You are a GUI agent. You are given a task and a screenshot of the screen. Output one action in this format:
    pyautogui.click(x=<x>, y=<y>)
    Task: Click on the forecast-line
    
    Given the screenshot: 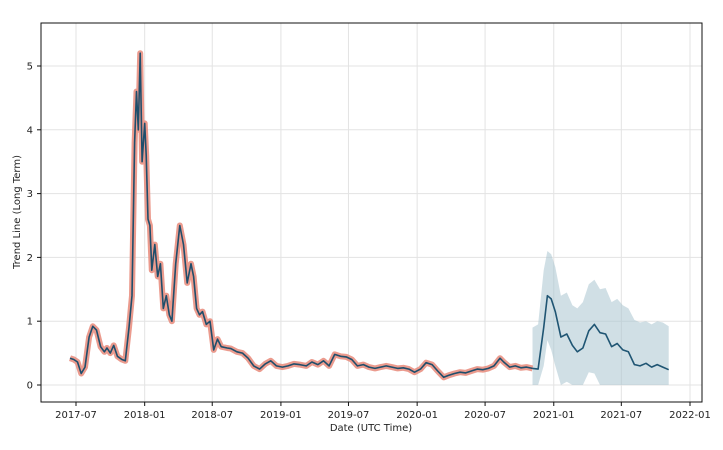 What is the action you would take?
    pyautogui.click(x=601, y=332)
    